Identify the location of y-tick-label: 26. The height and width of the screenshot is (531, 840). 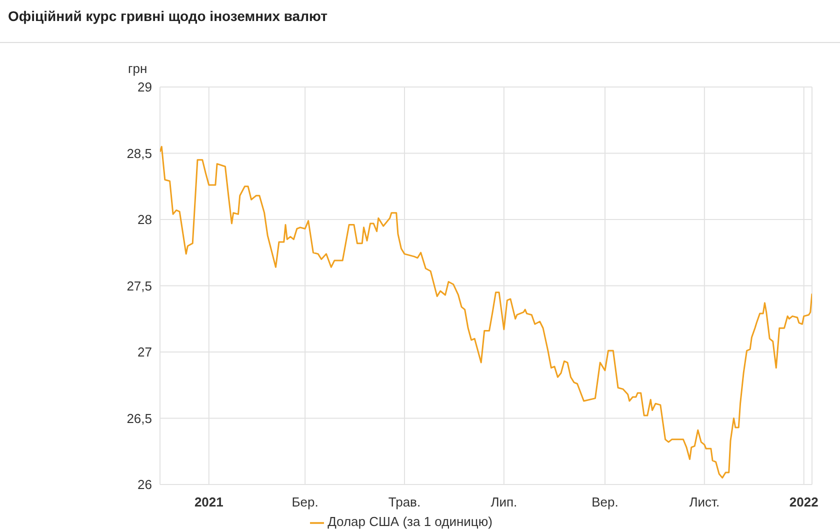
(145, 484).